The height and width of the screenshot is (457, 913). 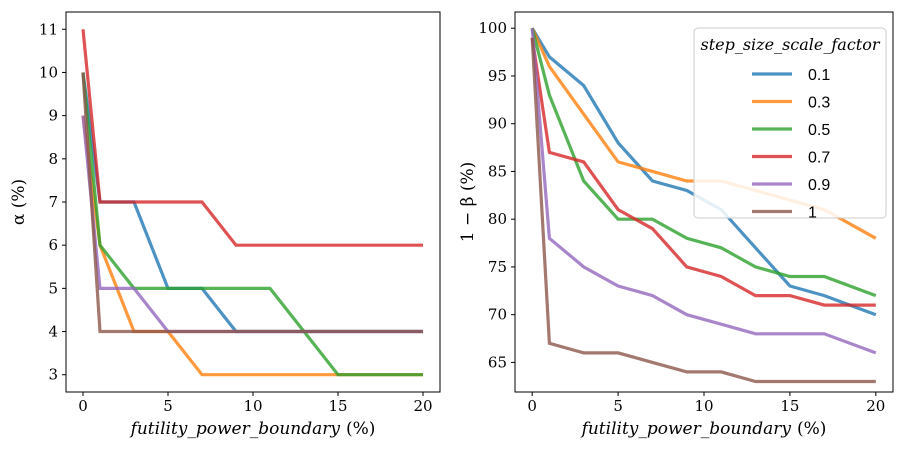 What do you see at coordinates (497, 171) in the screenshot?
I see `y-tick-label: 85` at bounding box center [497, 171].